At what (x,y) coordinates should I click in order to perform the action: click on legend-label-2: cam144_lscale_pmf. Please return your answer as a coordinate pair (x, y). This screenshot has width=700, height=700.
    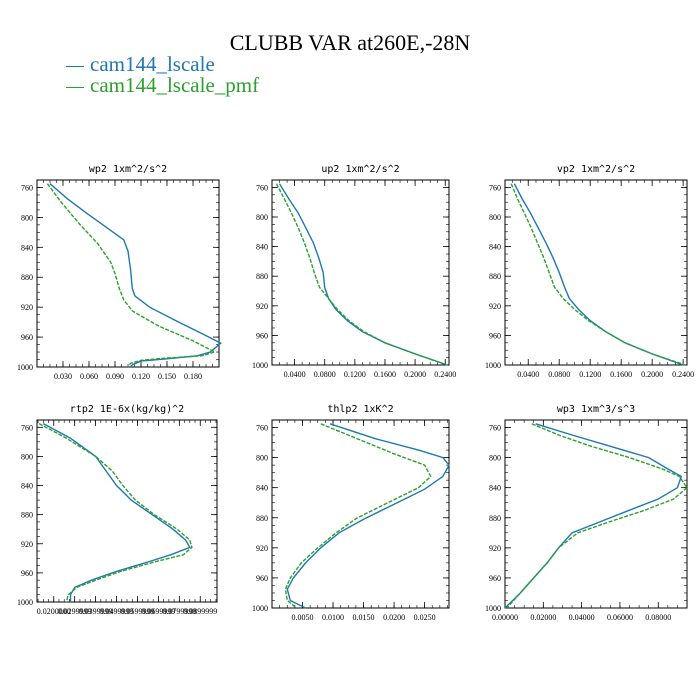
    Looking at the image, I should click on (175, 85).